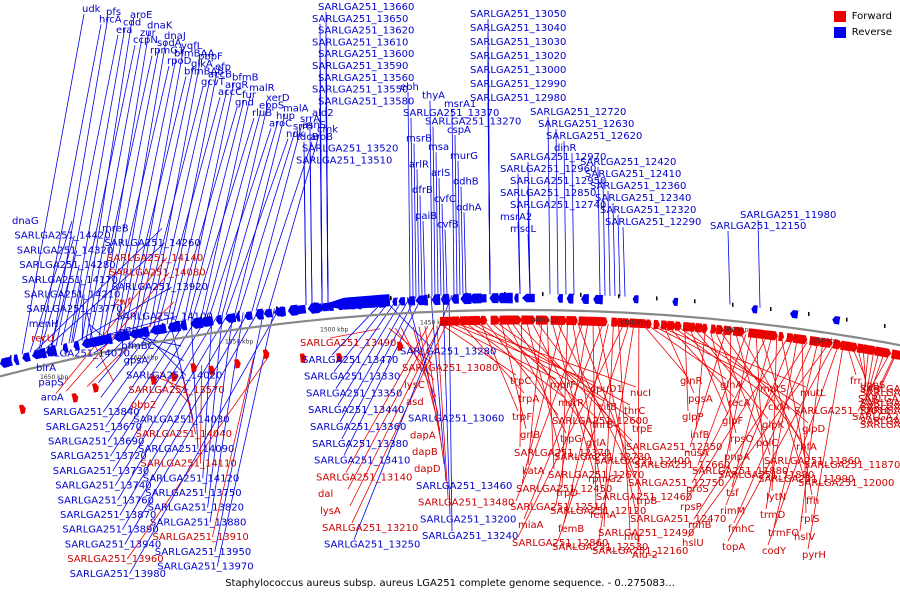 The height and width of the screenshot is (604, 900). What do you see at coordinates (364, 477) in the screenshot?
I see `gene-label: SARLGA251_13140` at bounding box center [364, 477].